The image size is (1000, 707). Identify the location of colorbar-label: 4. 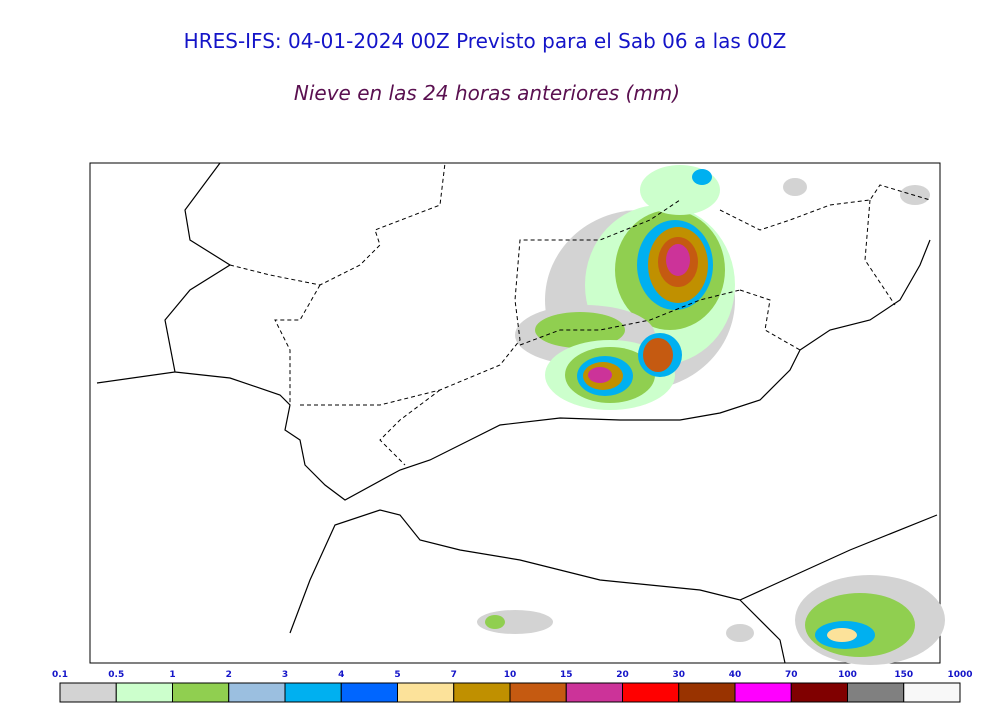
(341, 675).